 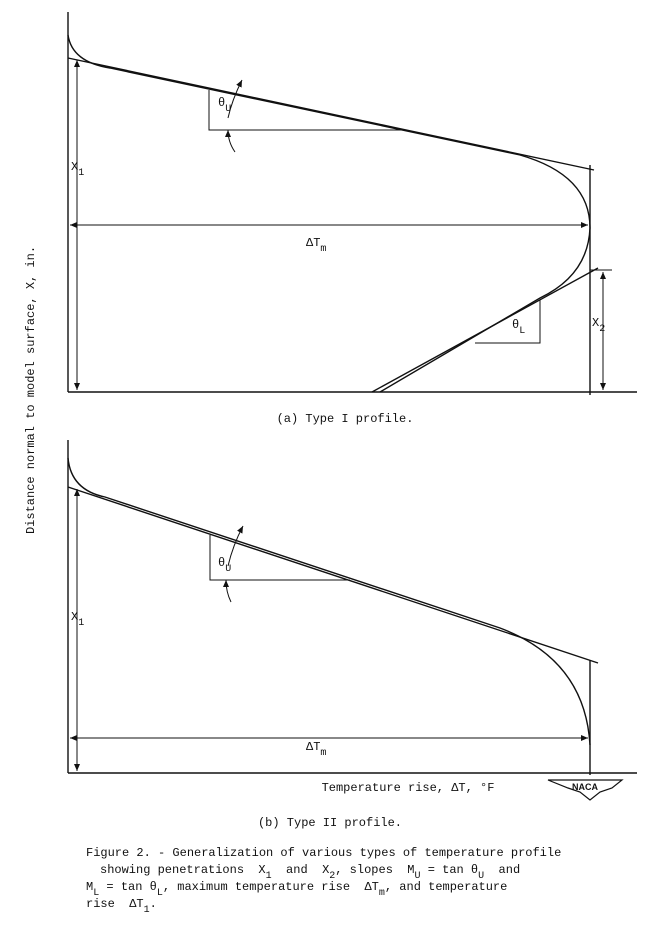 I want to click on text-run: , maximum temperature rise ΔT, so click(x=271, y=887).